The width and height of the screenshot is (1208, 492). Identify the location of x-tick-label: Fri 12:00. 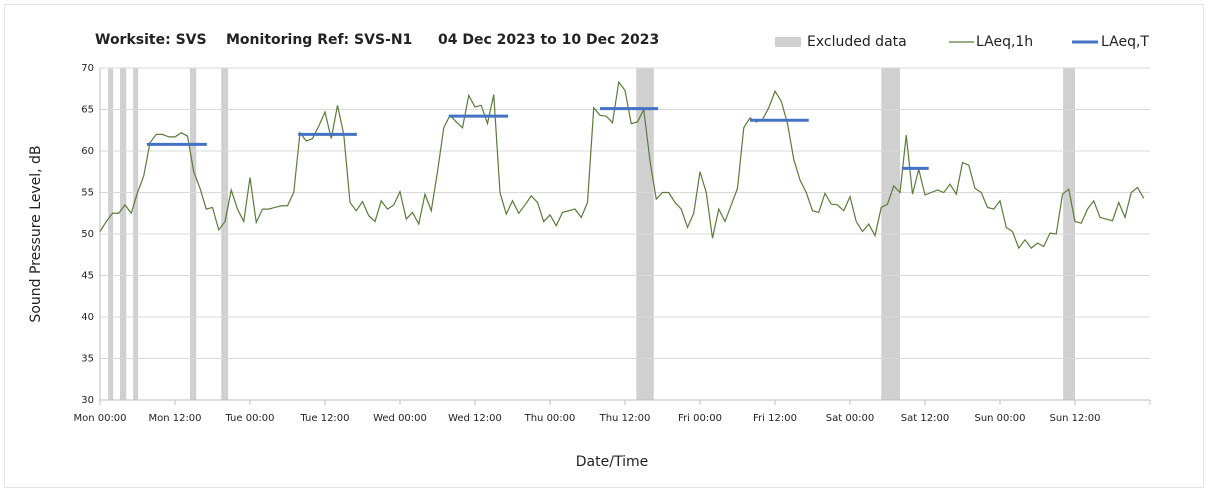
(775, 418).